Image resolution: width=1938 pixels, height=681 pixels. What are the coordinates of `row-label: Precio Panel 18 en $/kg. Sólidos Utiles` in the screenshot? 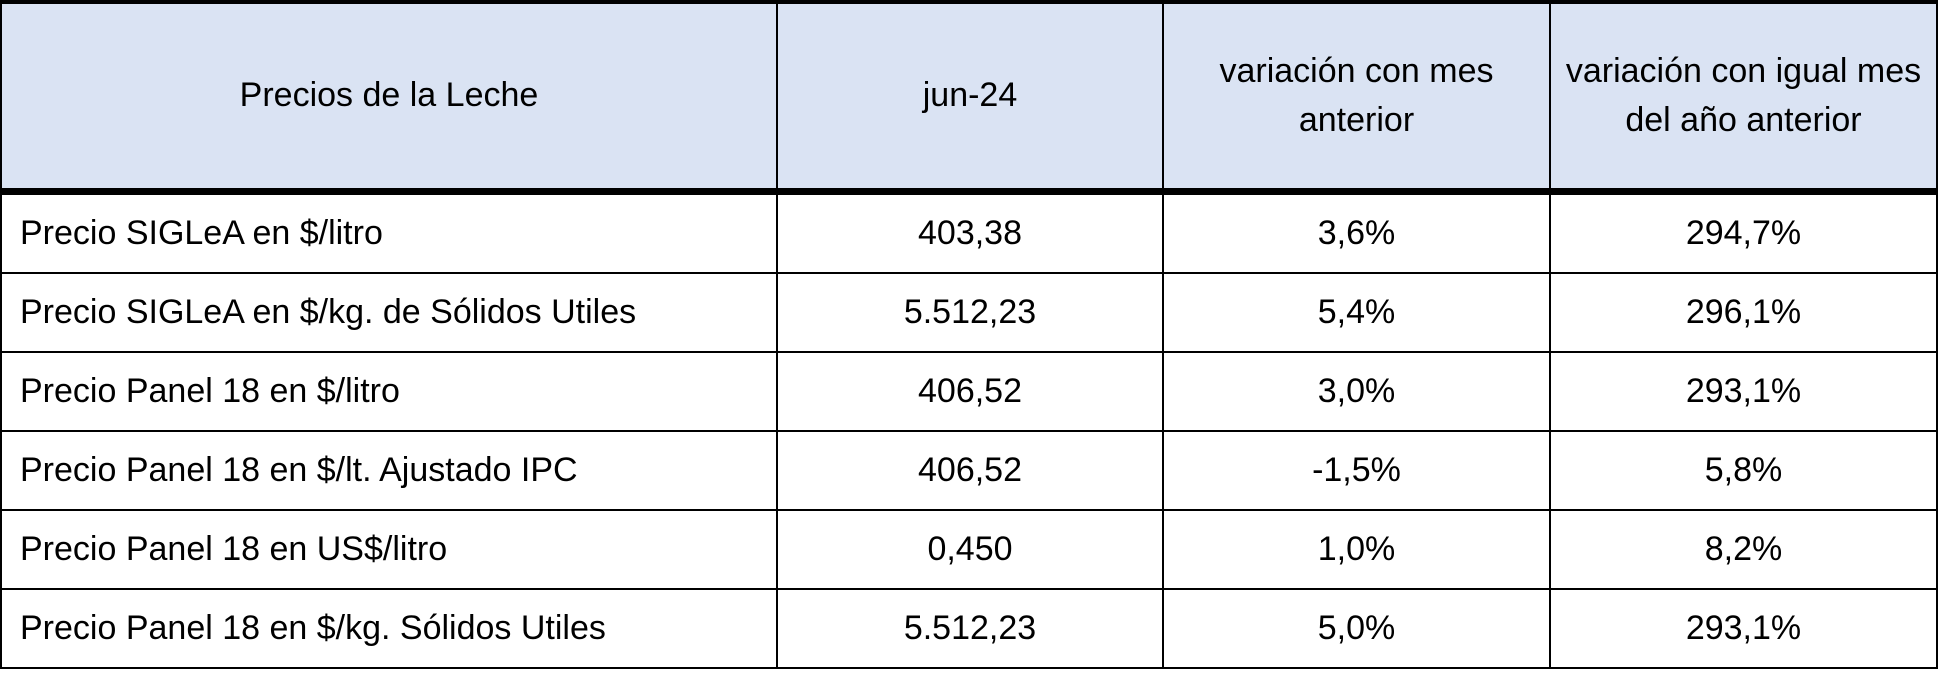 It's located at (389, 628).